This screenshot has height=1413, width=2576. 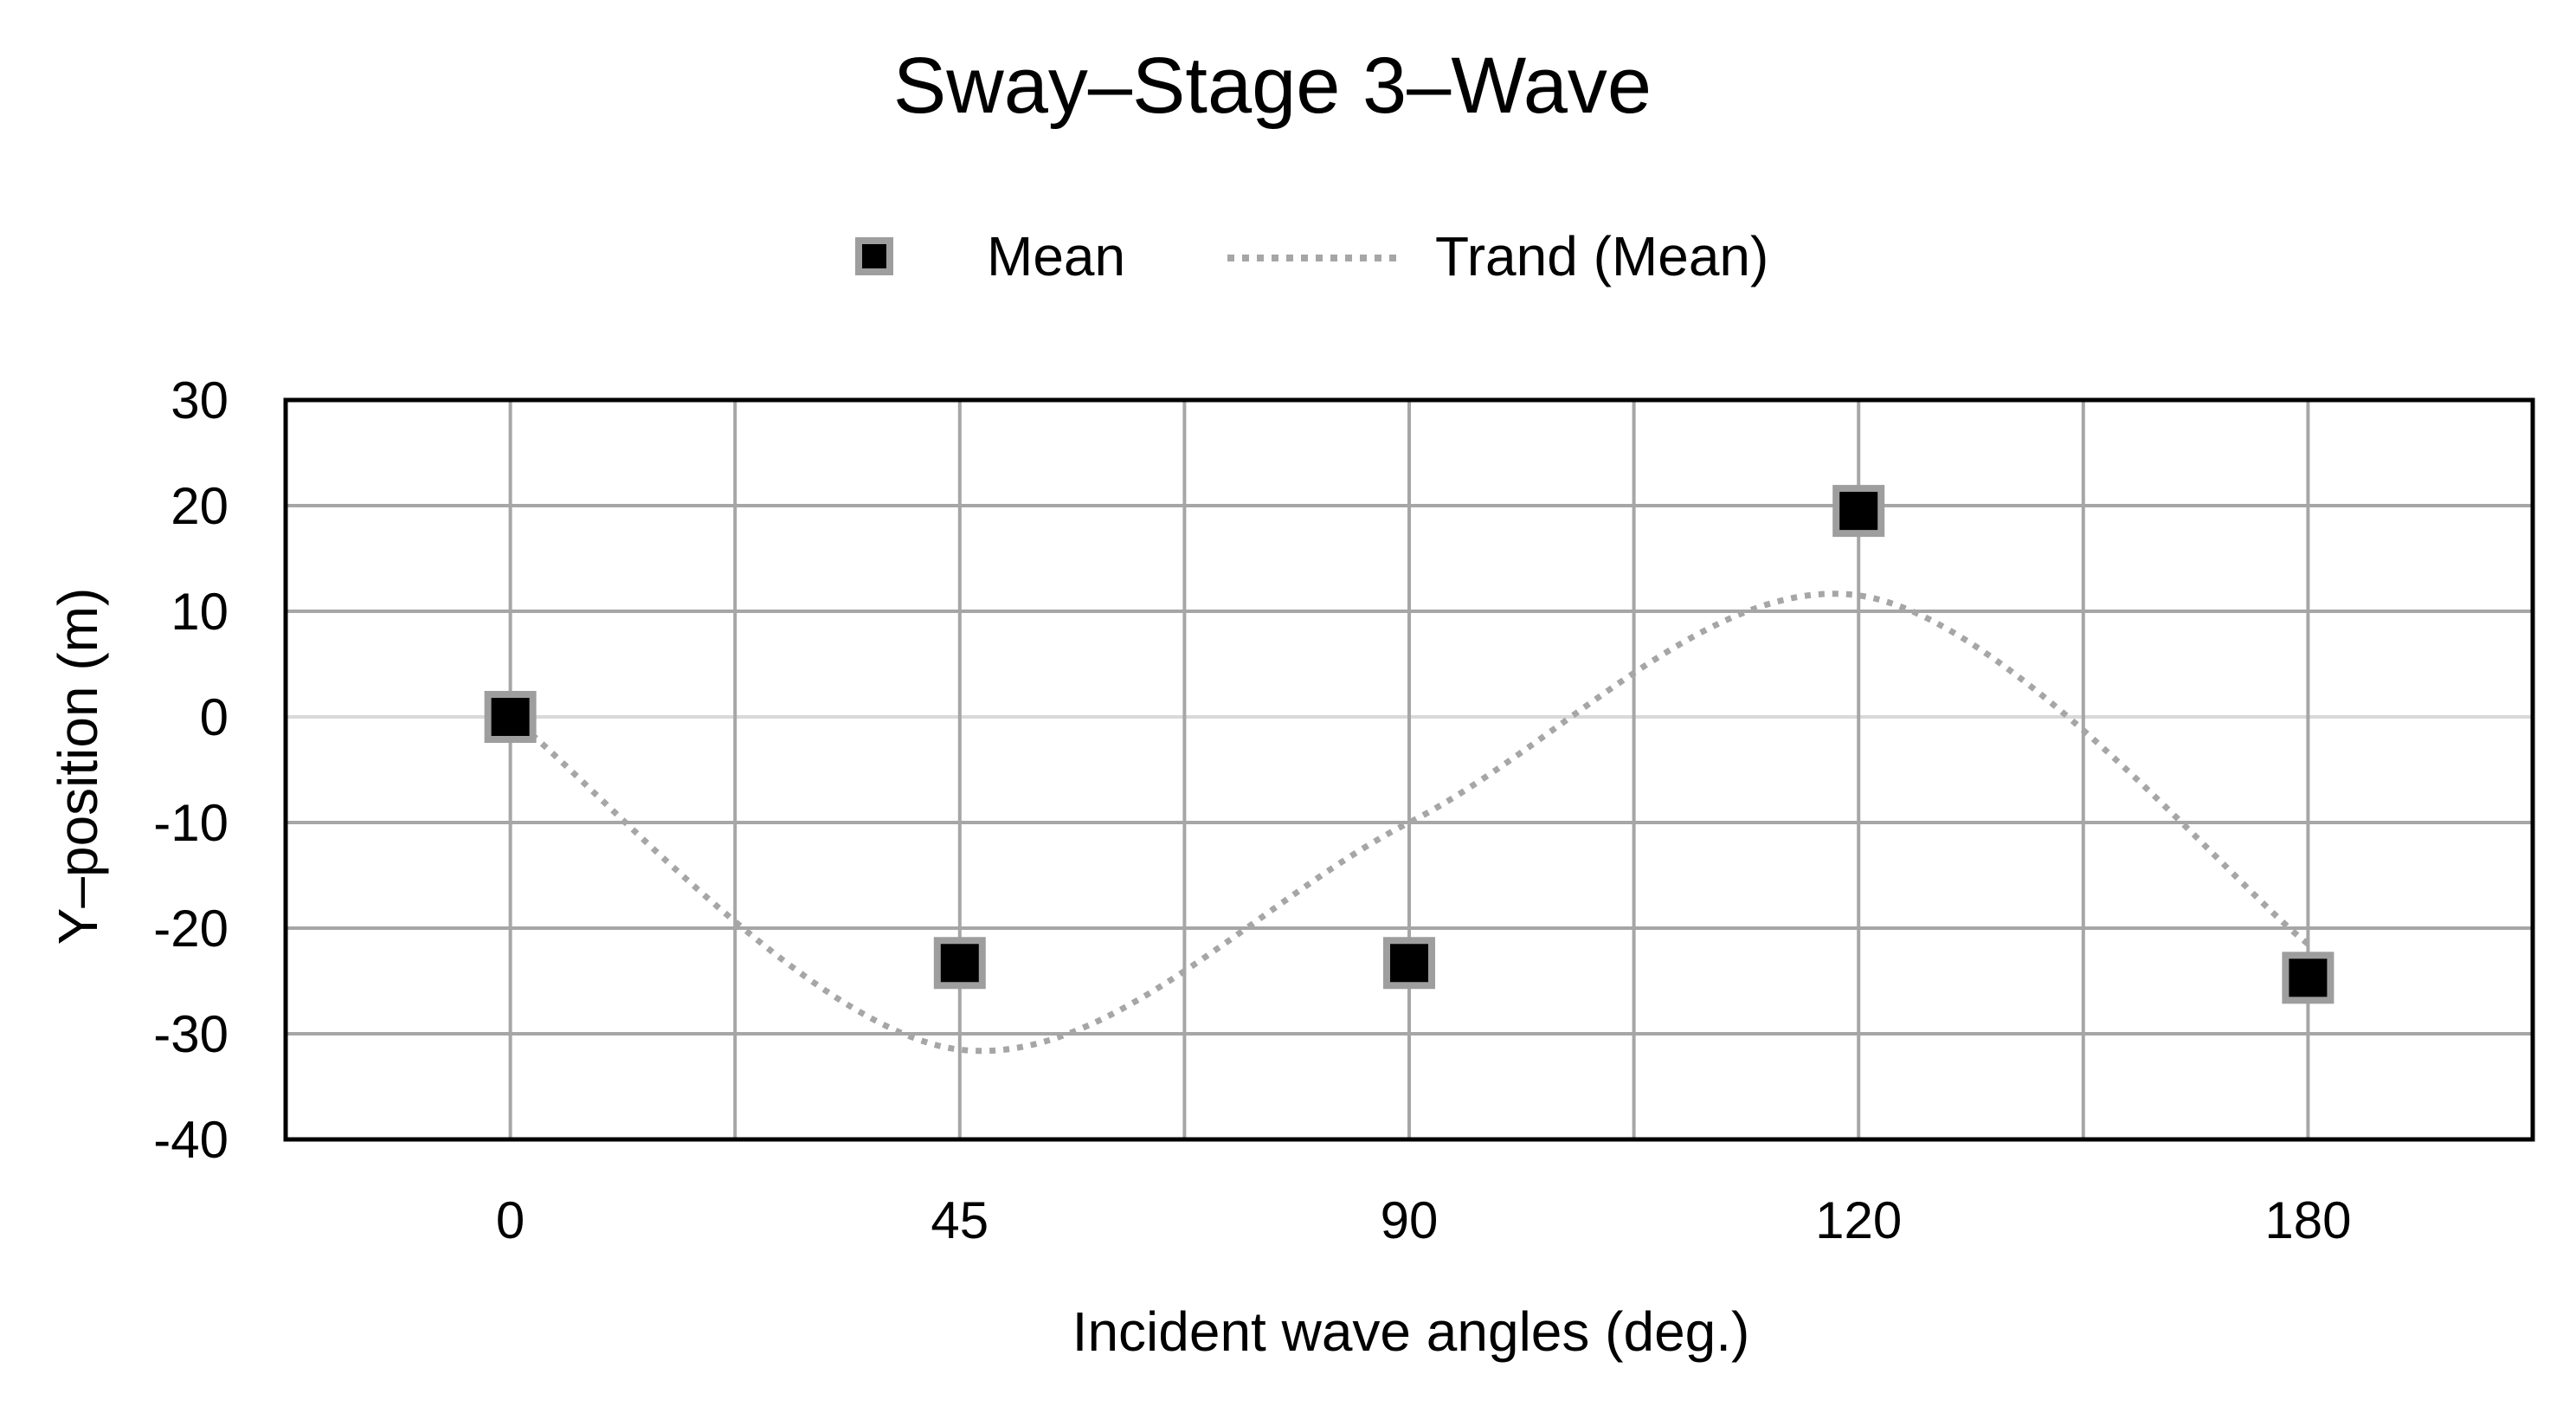 What do you see at coordinates (1311, 256) in the screenshot?
I see `legend: Mean Trand (Mean)` at bounding box center [1311, 256].